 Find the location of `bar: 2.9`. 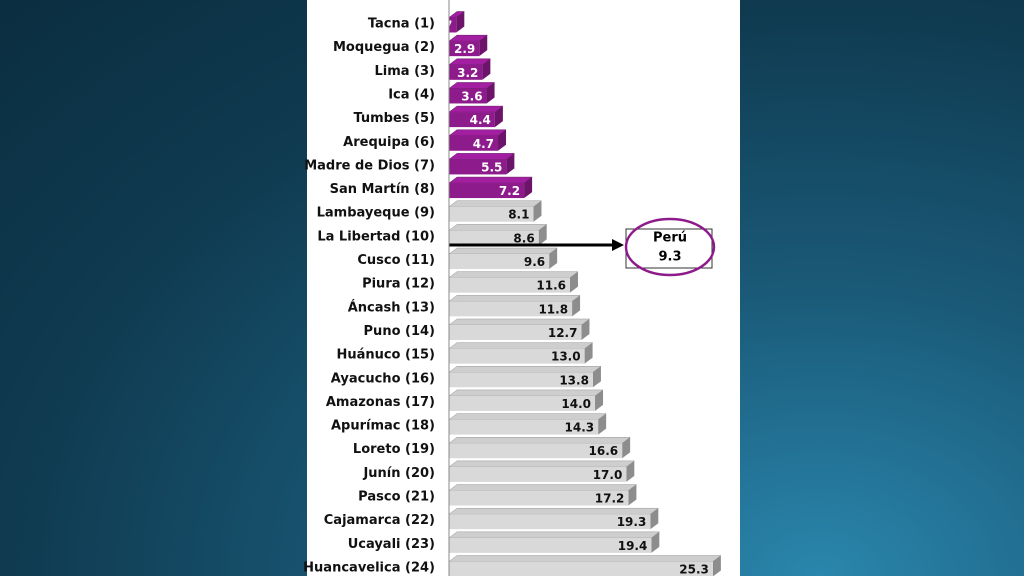

bar: 2.9 is located at coordinates (468, 45).